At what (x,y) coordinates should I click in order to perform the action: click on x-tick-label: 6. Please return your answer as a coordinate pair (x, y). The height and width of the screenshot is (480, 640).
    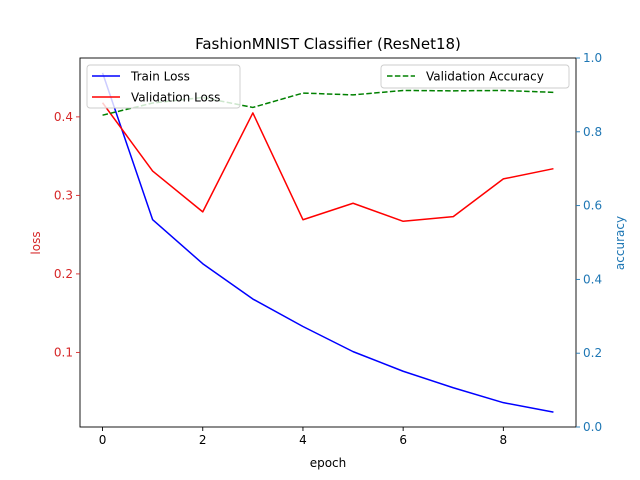
    Looking at the image, I should click on (403, 440).